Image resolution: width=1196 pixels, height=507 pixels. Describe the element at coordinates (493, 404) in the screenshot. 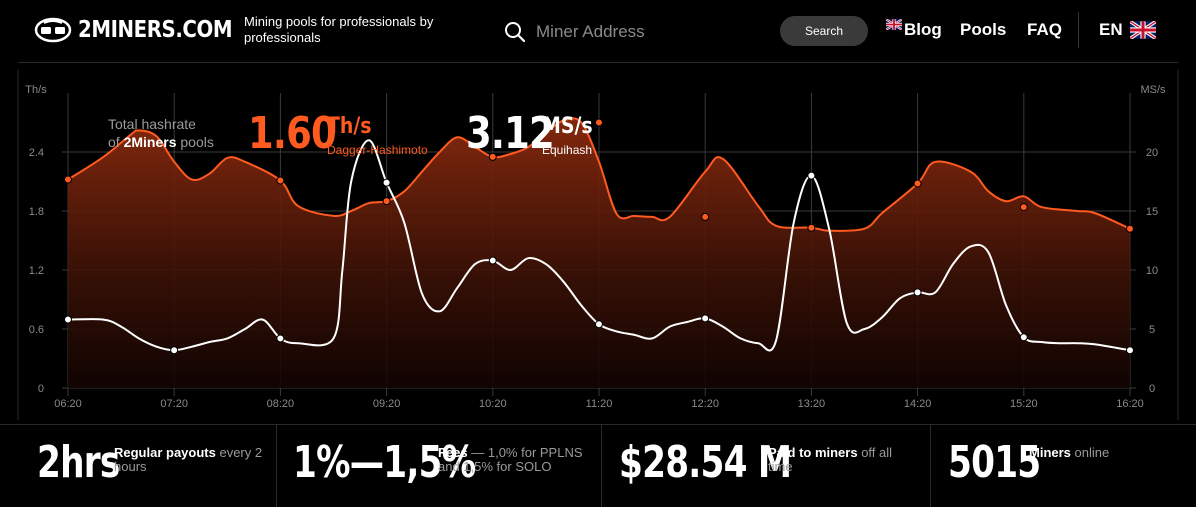

I see `x-tick-label: 10:20` at that location.